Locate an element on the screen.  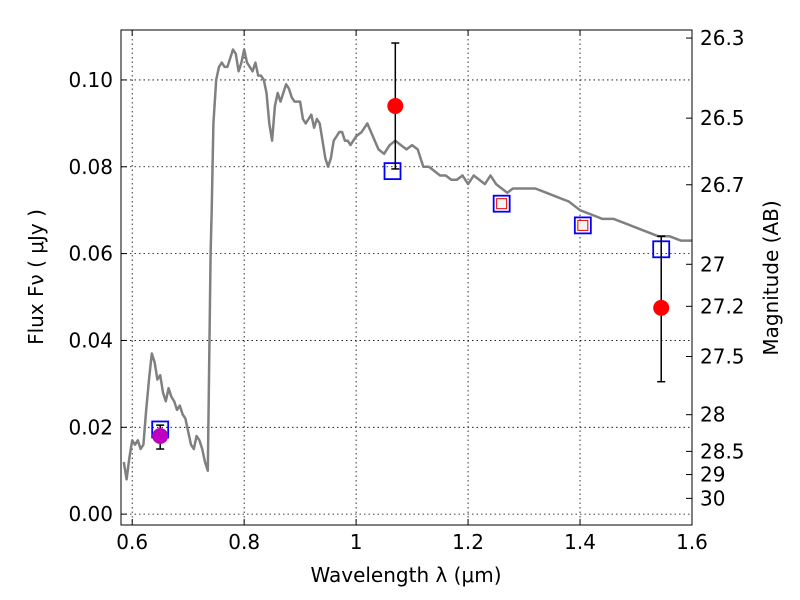
x-tick-label: 0.8 is located at coordinates (244, 542).